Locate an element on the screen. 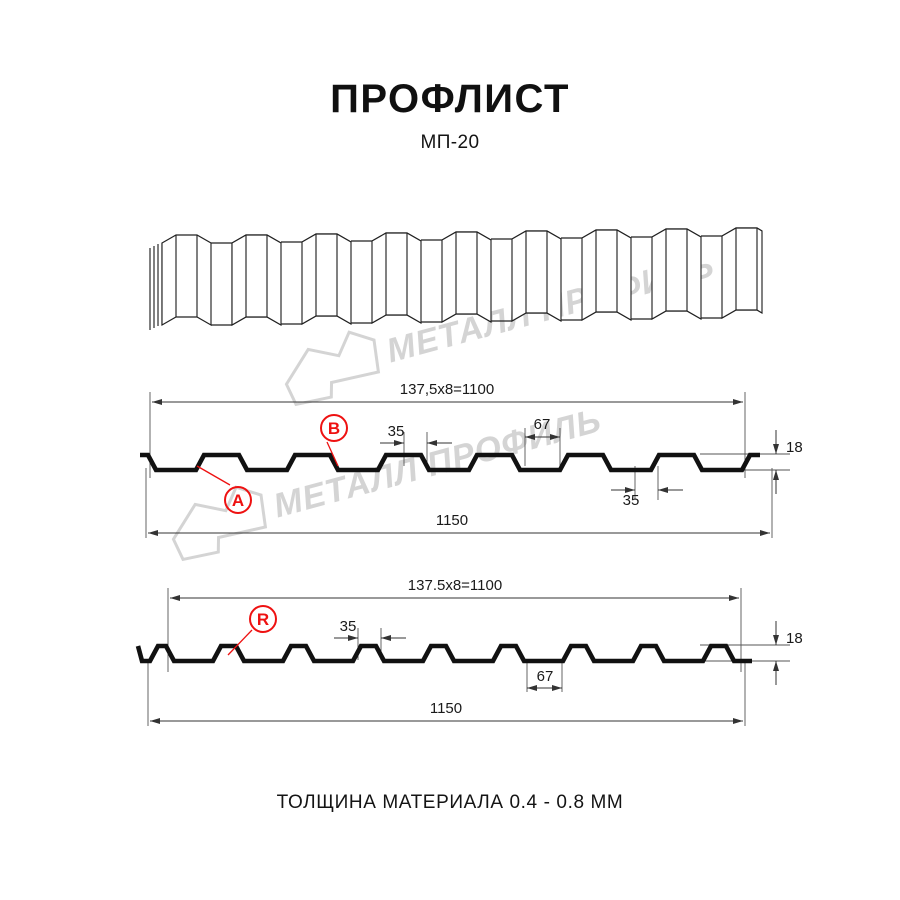  dim-valley-width-bottom: 67 is located at coordinates (544, 679).